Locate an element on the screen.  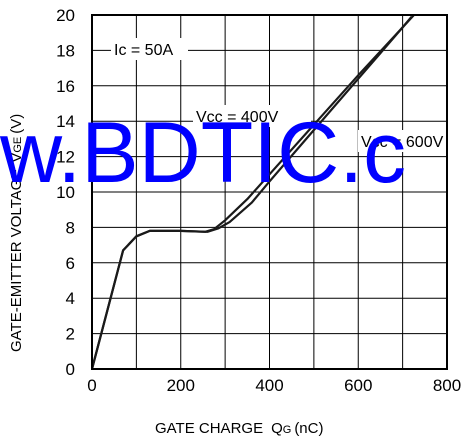
x-tick-label: 600 is located at coordinates (358, 385).